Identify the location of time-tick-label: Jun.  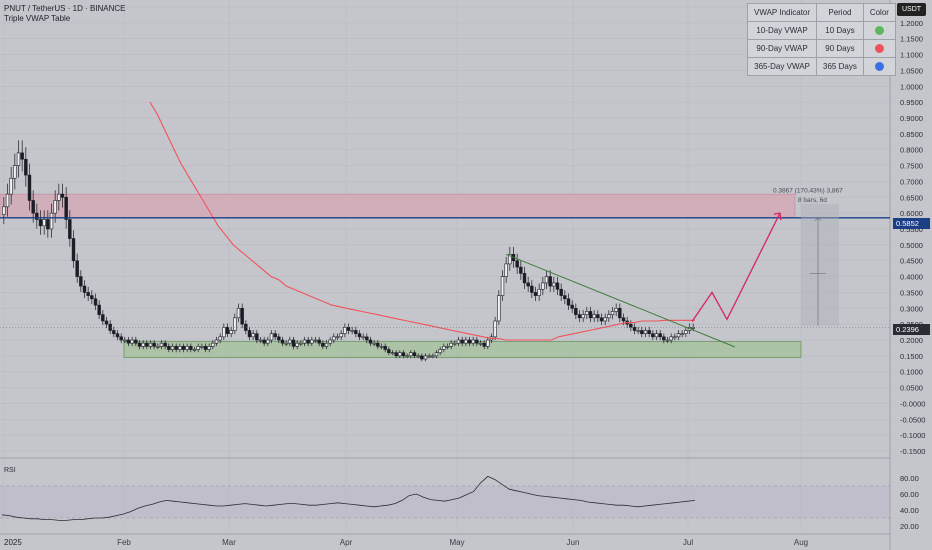
(573, 542).